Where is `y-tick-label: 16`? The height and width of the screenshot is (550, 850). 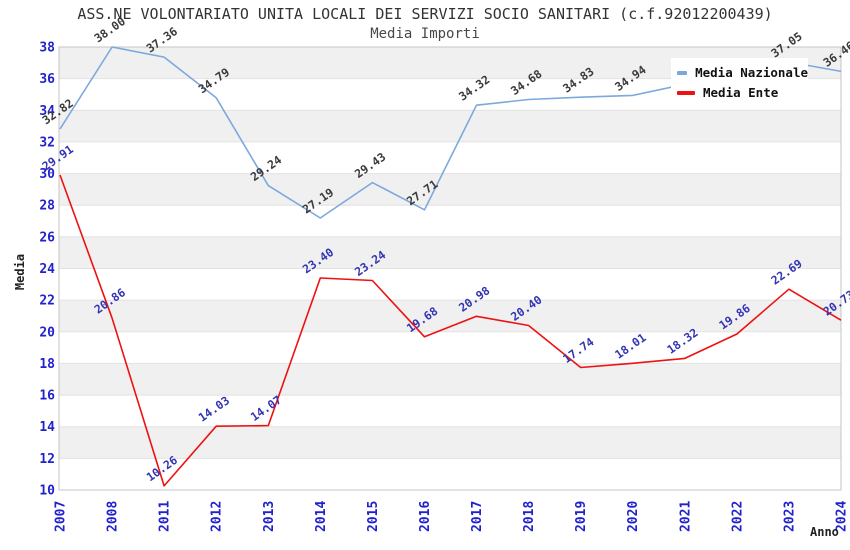 y-tick-label: 16 is located at coordinates (47, 396).